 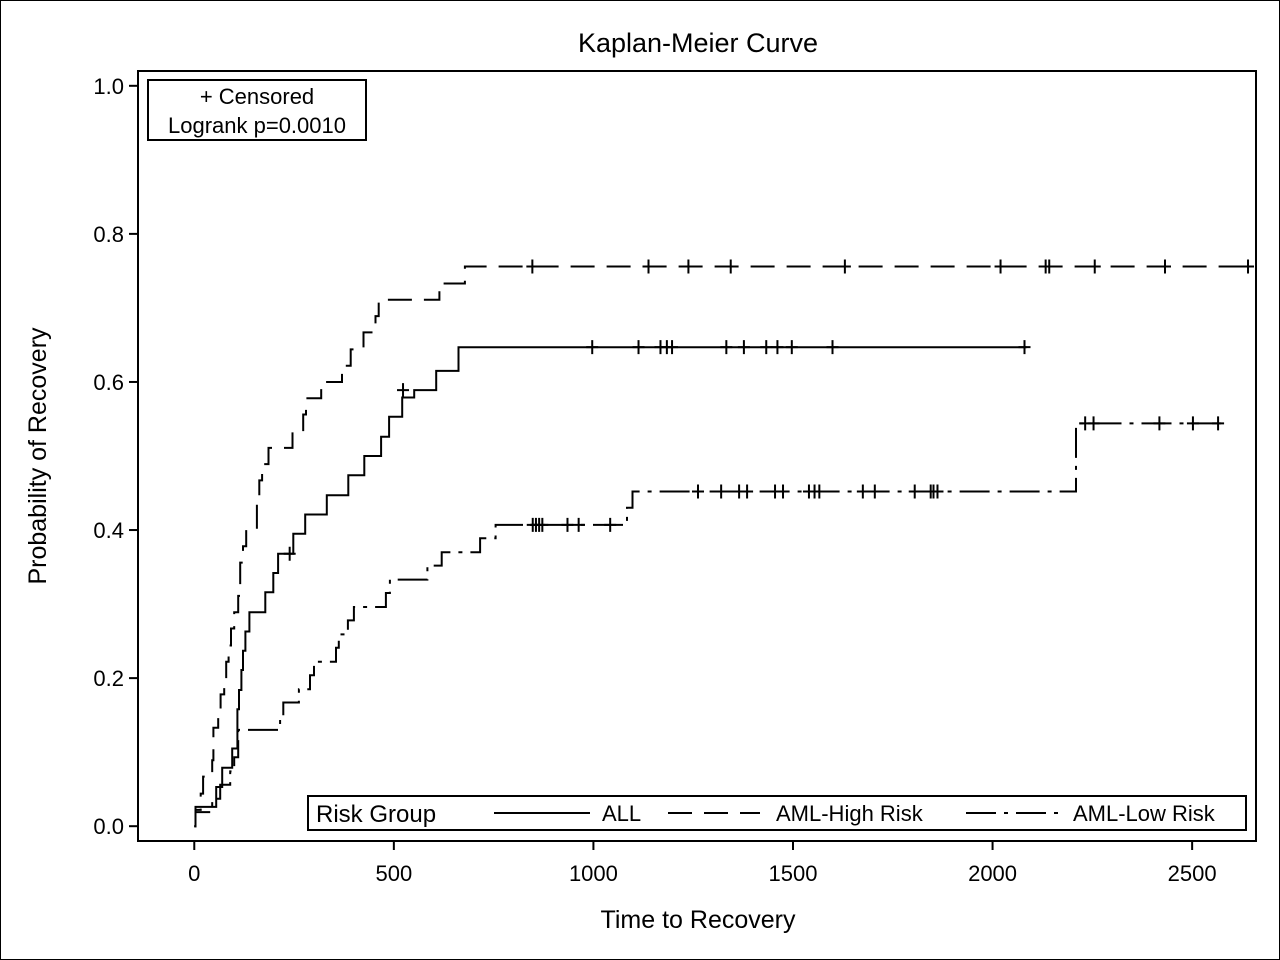 I want to click on x-tick-label: 2000, so click(x=992, y=873).